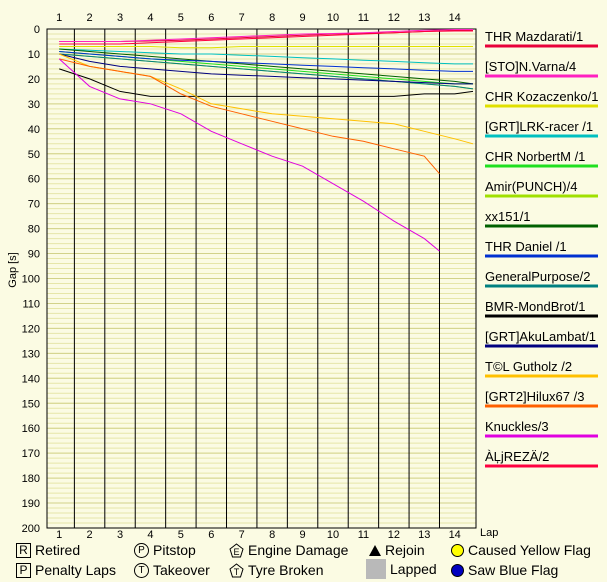 This screenshot has height=582, width=607. Describe the element at coordinates (303, 533) in the screenshot. I see `x-tick-label: 9` at that location.